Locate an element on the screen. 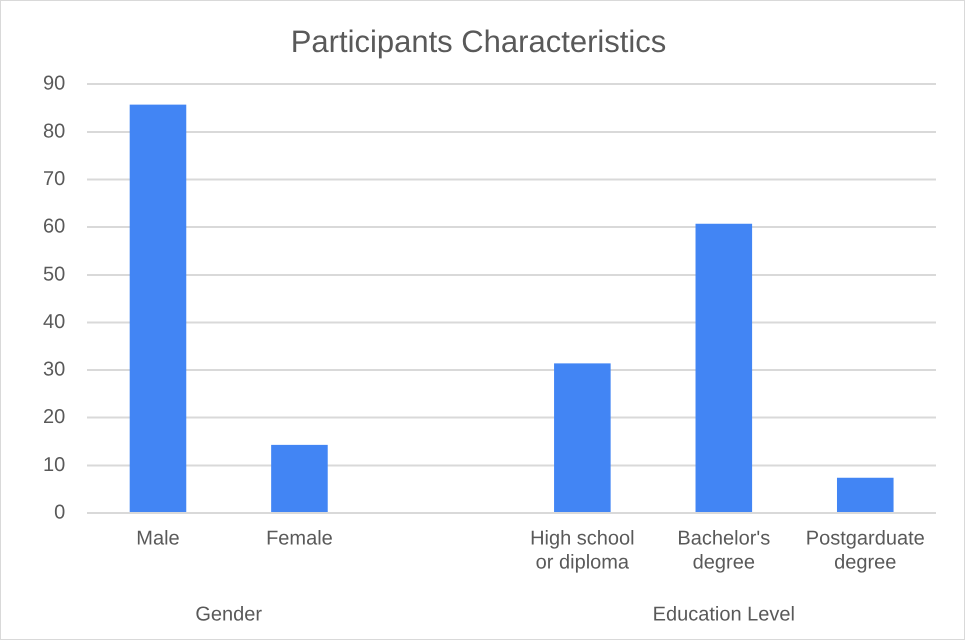 The height and width of the screenshot is (640, 965). y-tick-label: 20 is located at coordinates (54, 417).